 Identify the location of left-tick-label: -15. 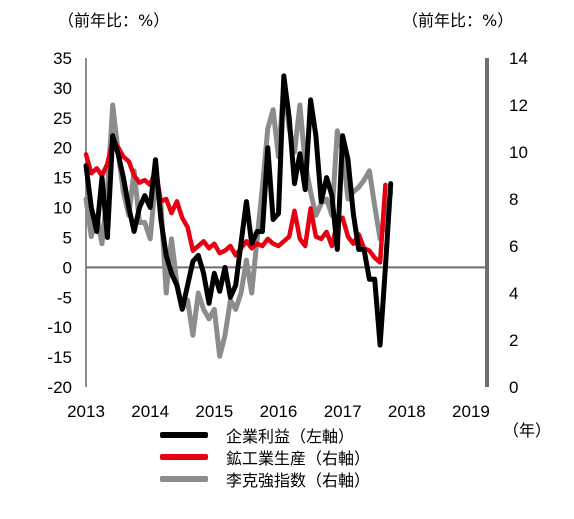
(59, 357).